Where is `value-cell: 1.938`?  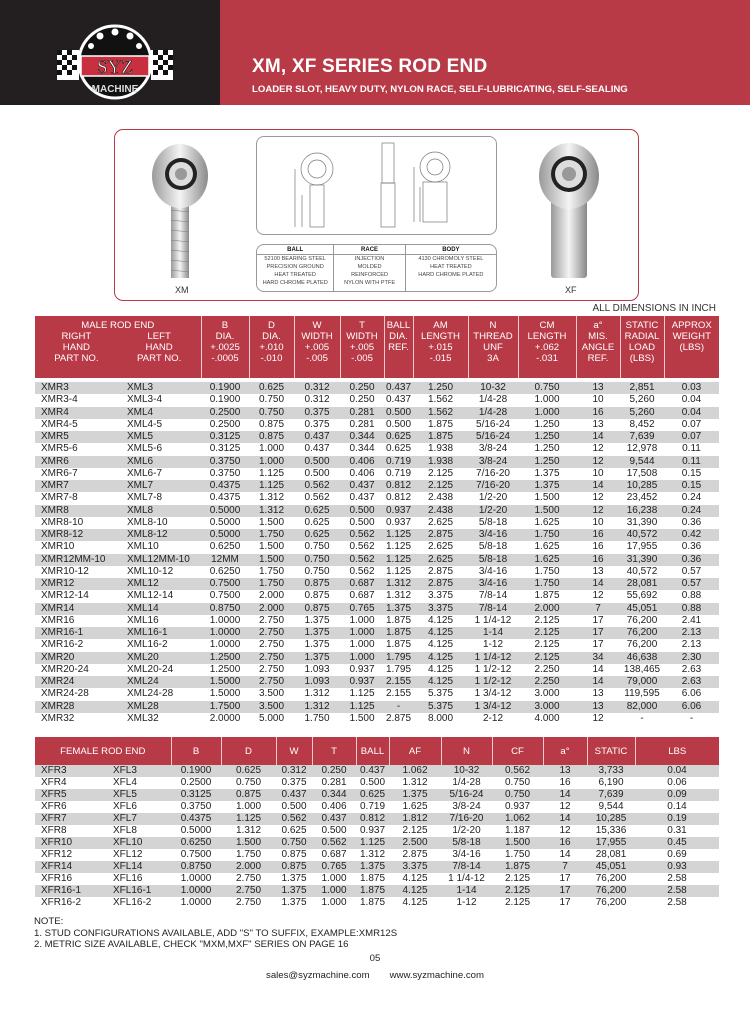 value-cell: 1.938 is located at coordinates (440, 461).